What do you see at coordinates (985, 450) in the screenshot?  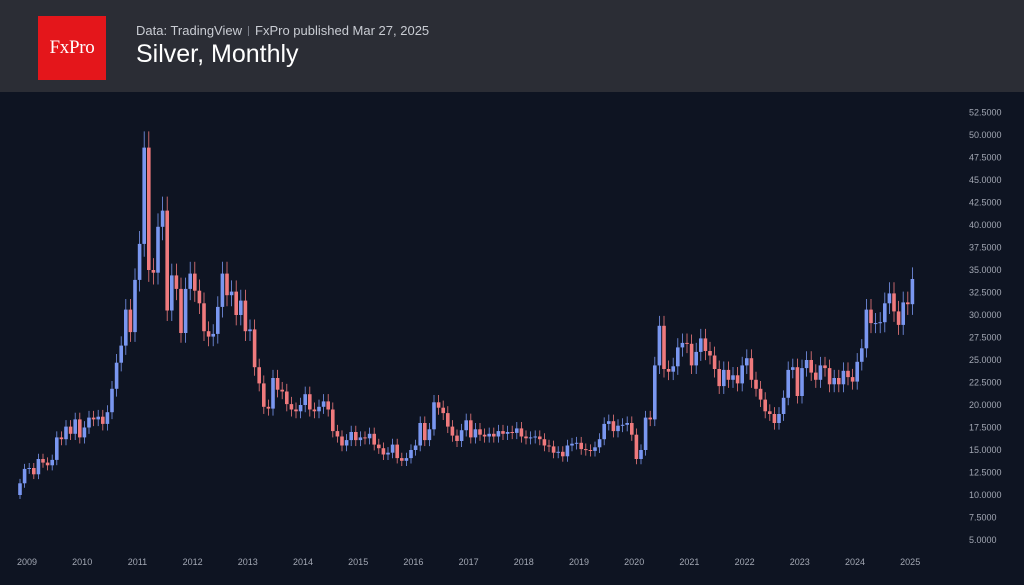 I see `y-tick-label: 15.0000` at bounding box center [985, 450].